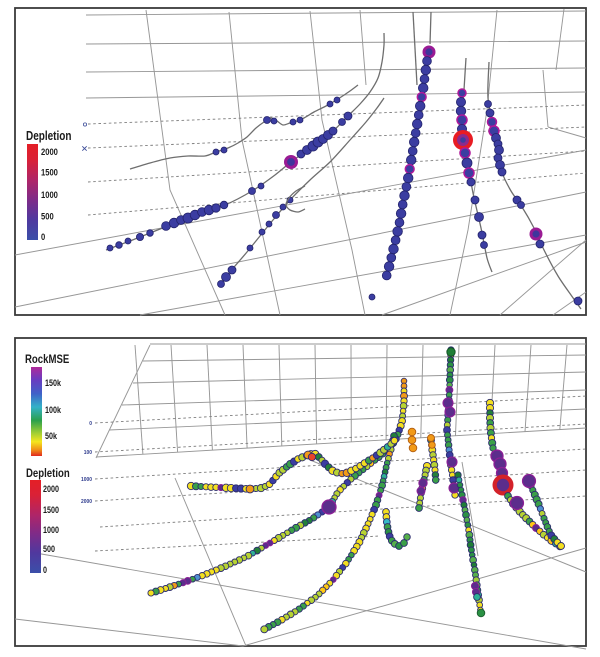  I want to click on svg-text: 100, so click(88, 453).